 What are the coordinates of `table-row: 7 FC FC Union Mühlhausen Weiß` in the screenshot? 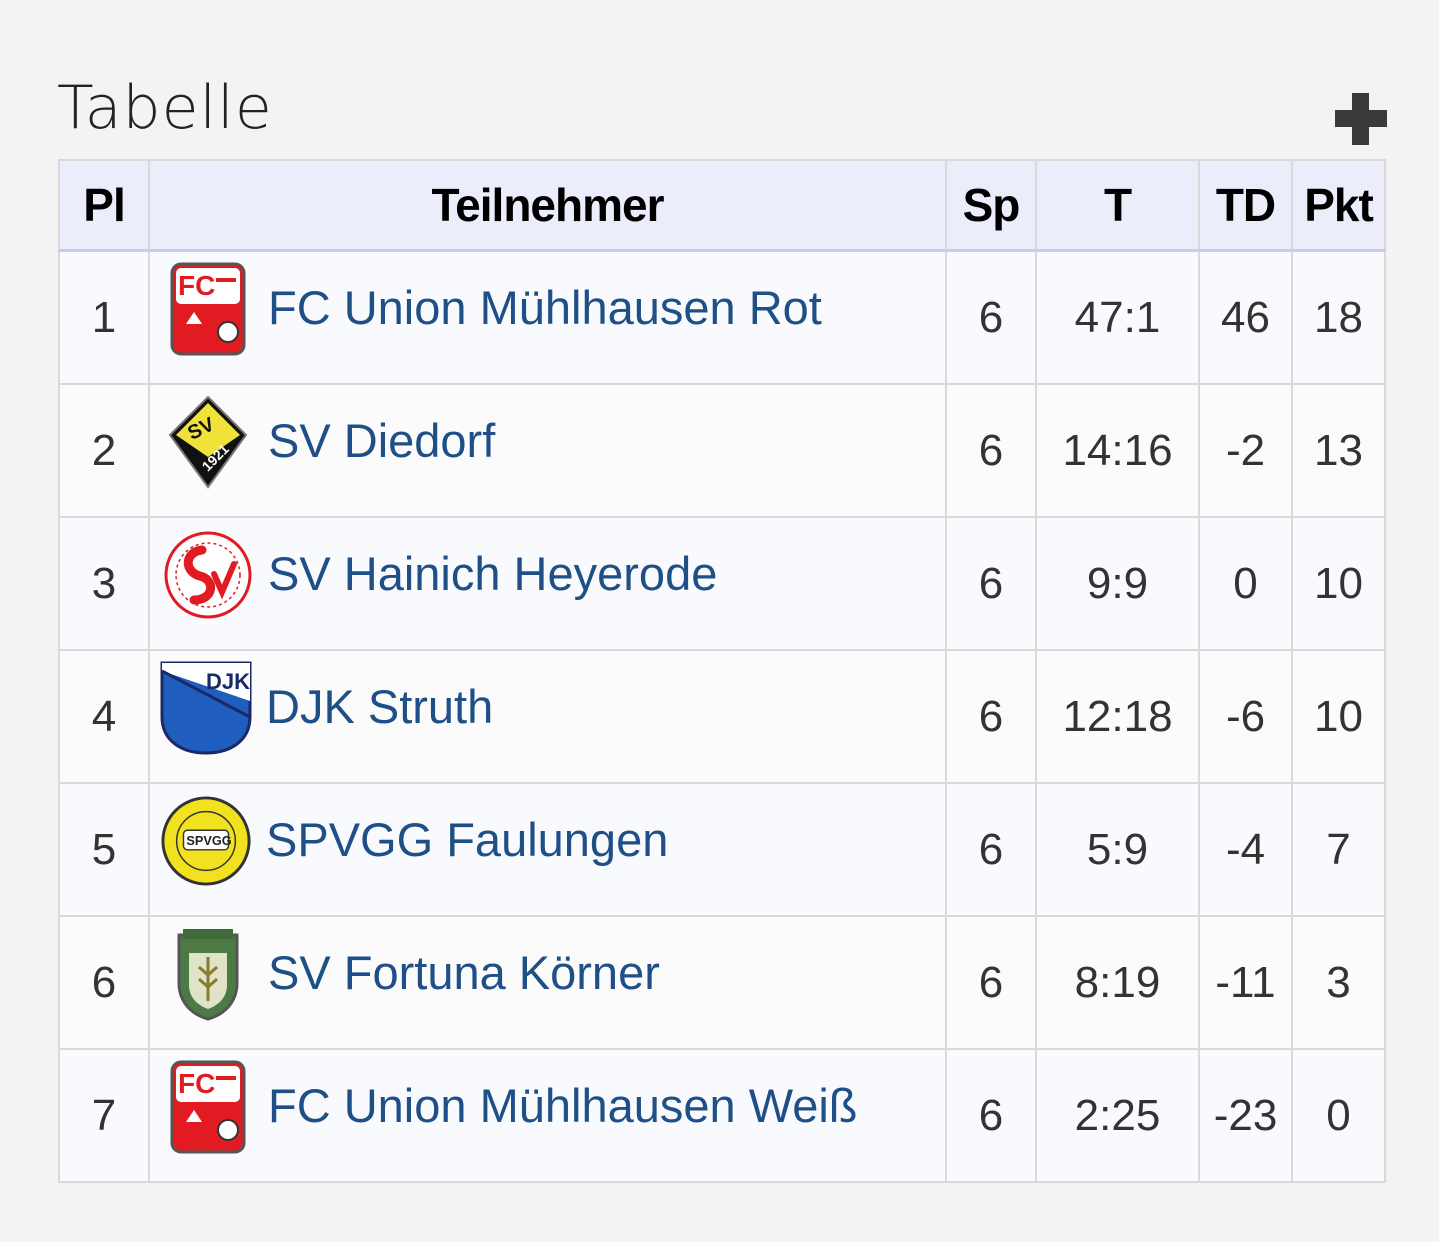 It's located at (722, 1115).